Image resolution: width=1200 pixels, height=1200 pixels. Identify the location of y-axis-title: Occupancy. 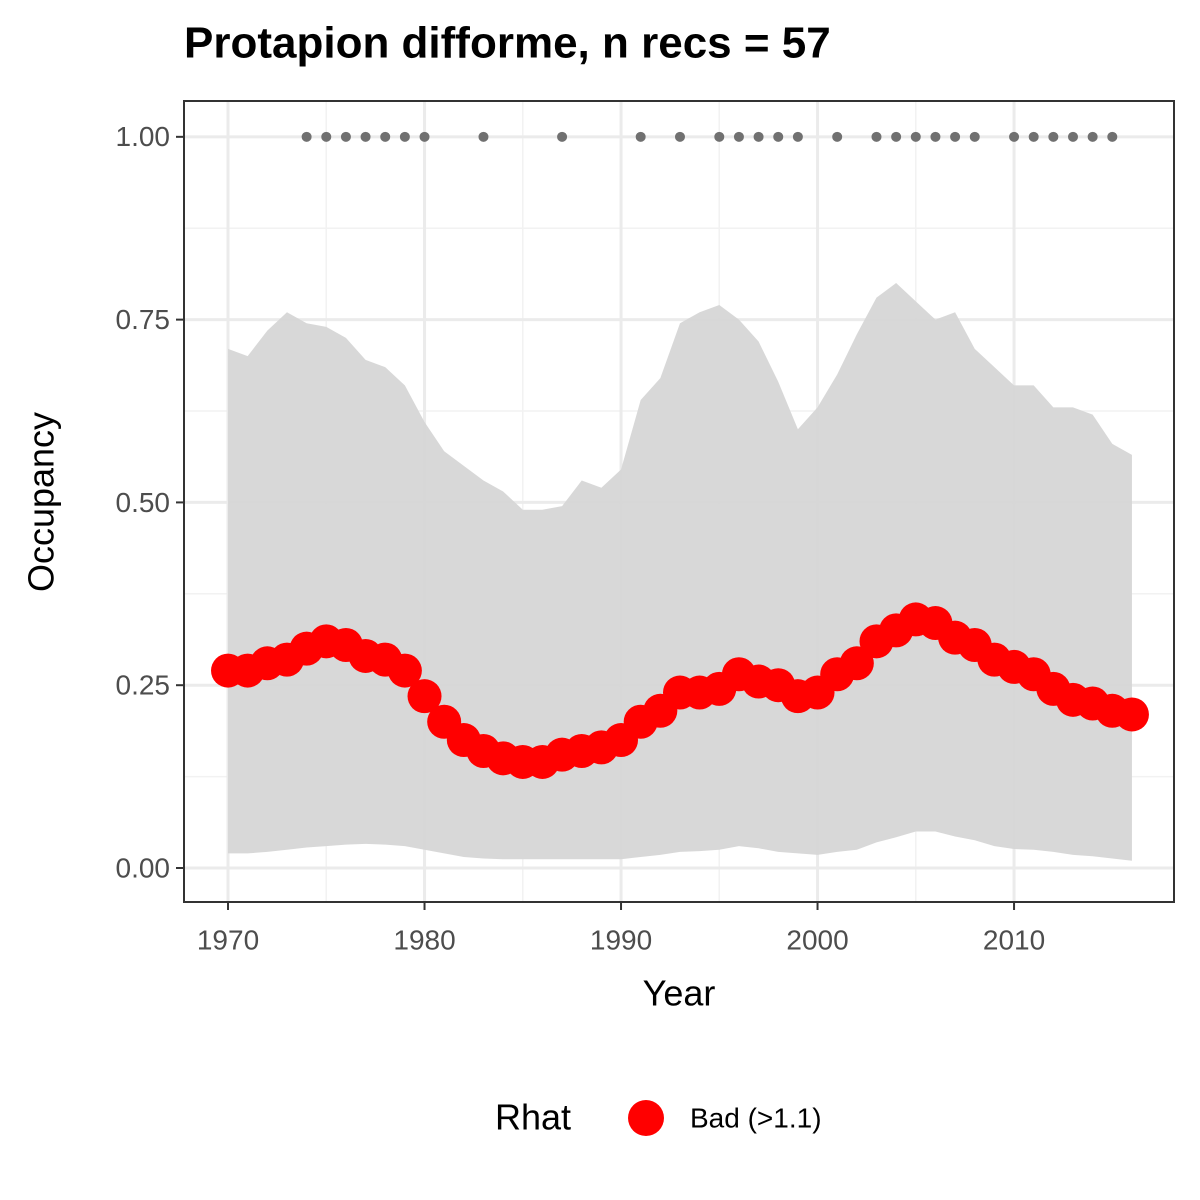
(41, 502).